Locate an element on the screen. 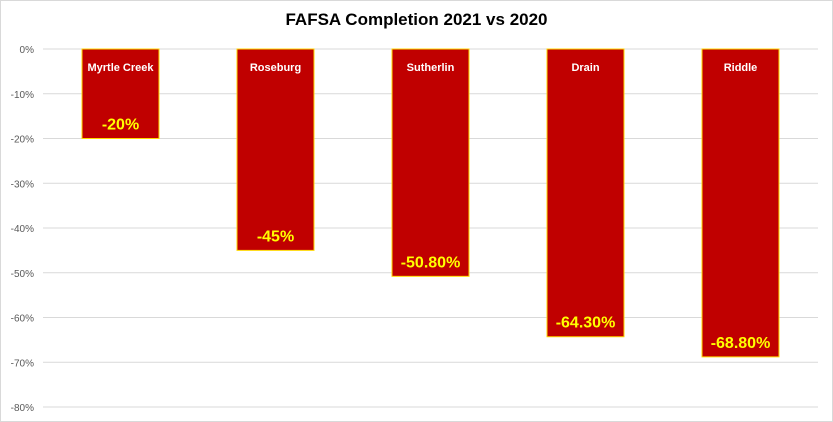 The image size is (833, 422). data-label: -50.80% is located at coordinates (431, 262).